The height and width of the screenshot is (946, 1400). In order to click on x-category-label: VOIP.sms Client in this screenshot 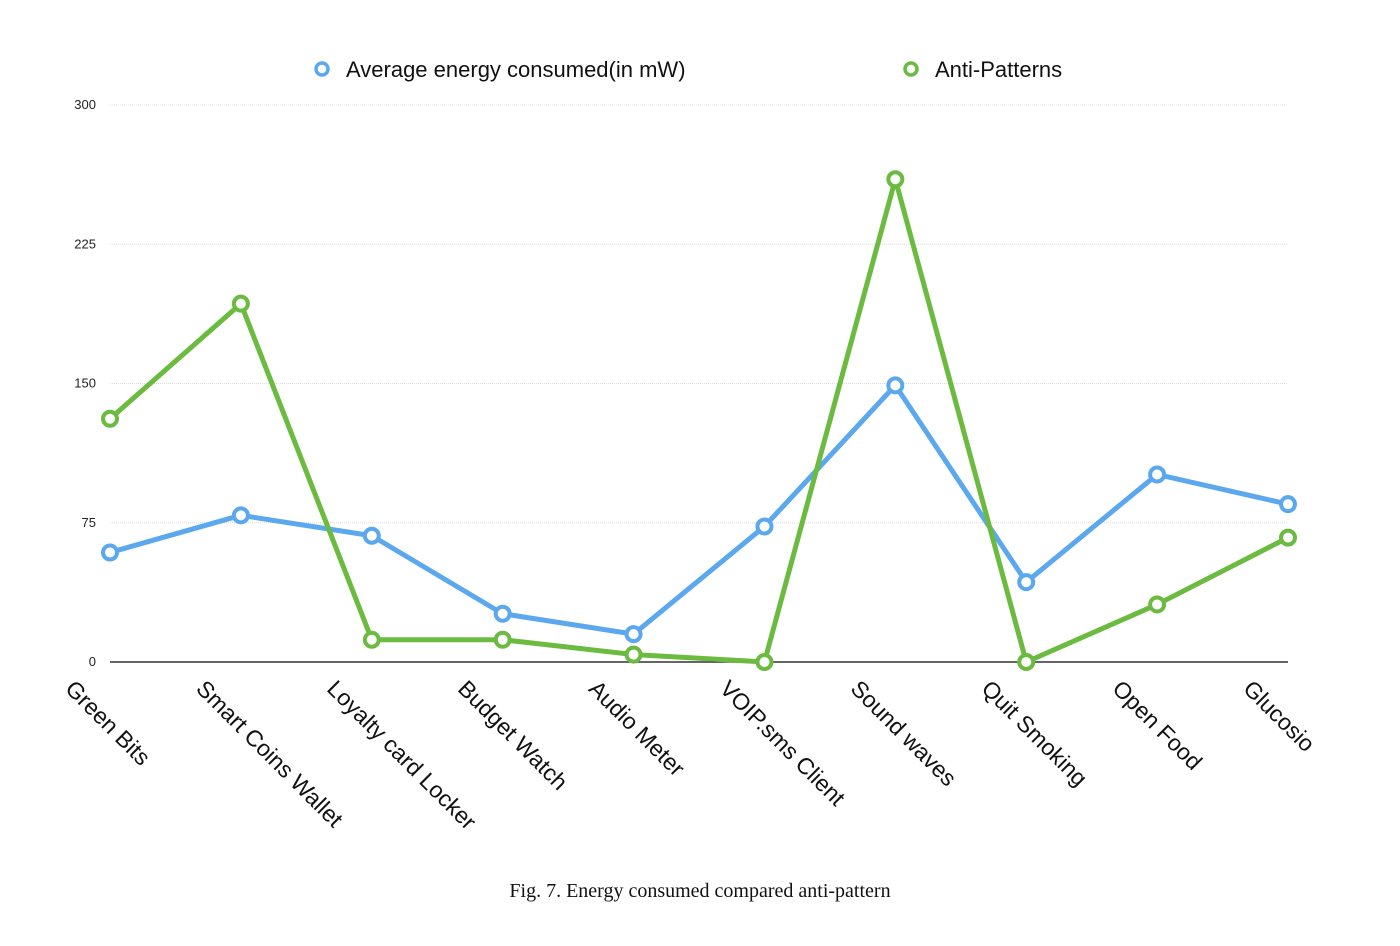, I will do `click(783, 743)`.